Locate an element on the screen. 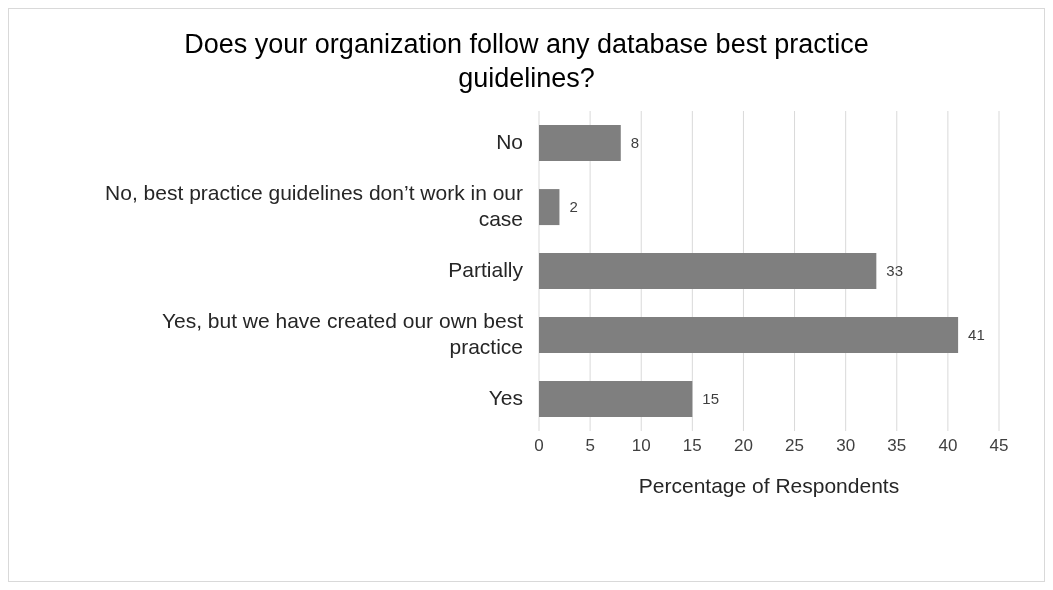 This screenshot has width=1053, height=590. y-tick-label: No, best practice guidelines don’t work in our case is located at coordinates (314, 205).